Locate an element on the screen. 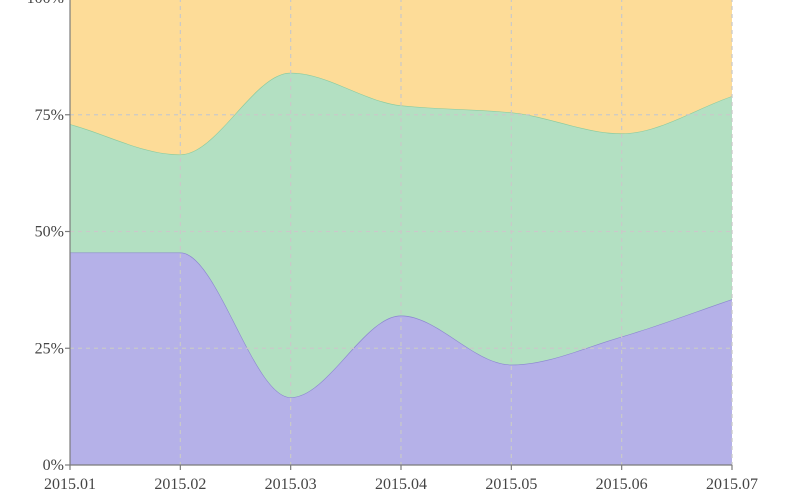  x-tick-label: 2015.07 is located at coordinates (732, 484).